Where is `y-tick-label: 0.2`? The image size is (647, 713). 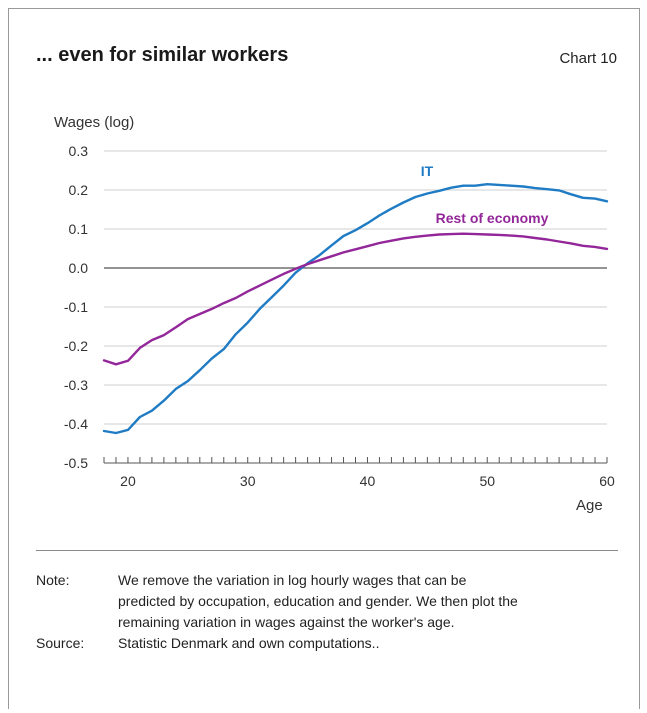 y-tick-label: 0.2 is located at coordinates (79, 190).